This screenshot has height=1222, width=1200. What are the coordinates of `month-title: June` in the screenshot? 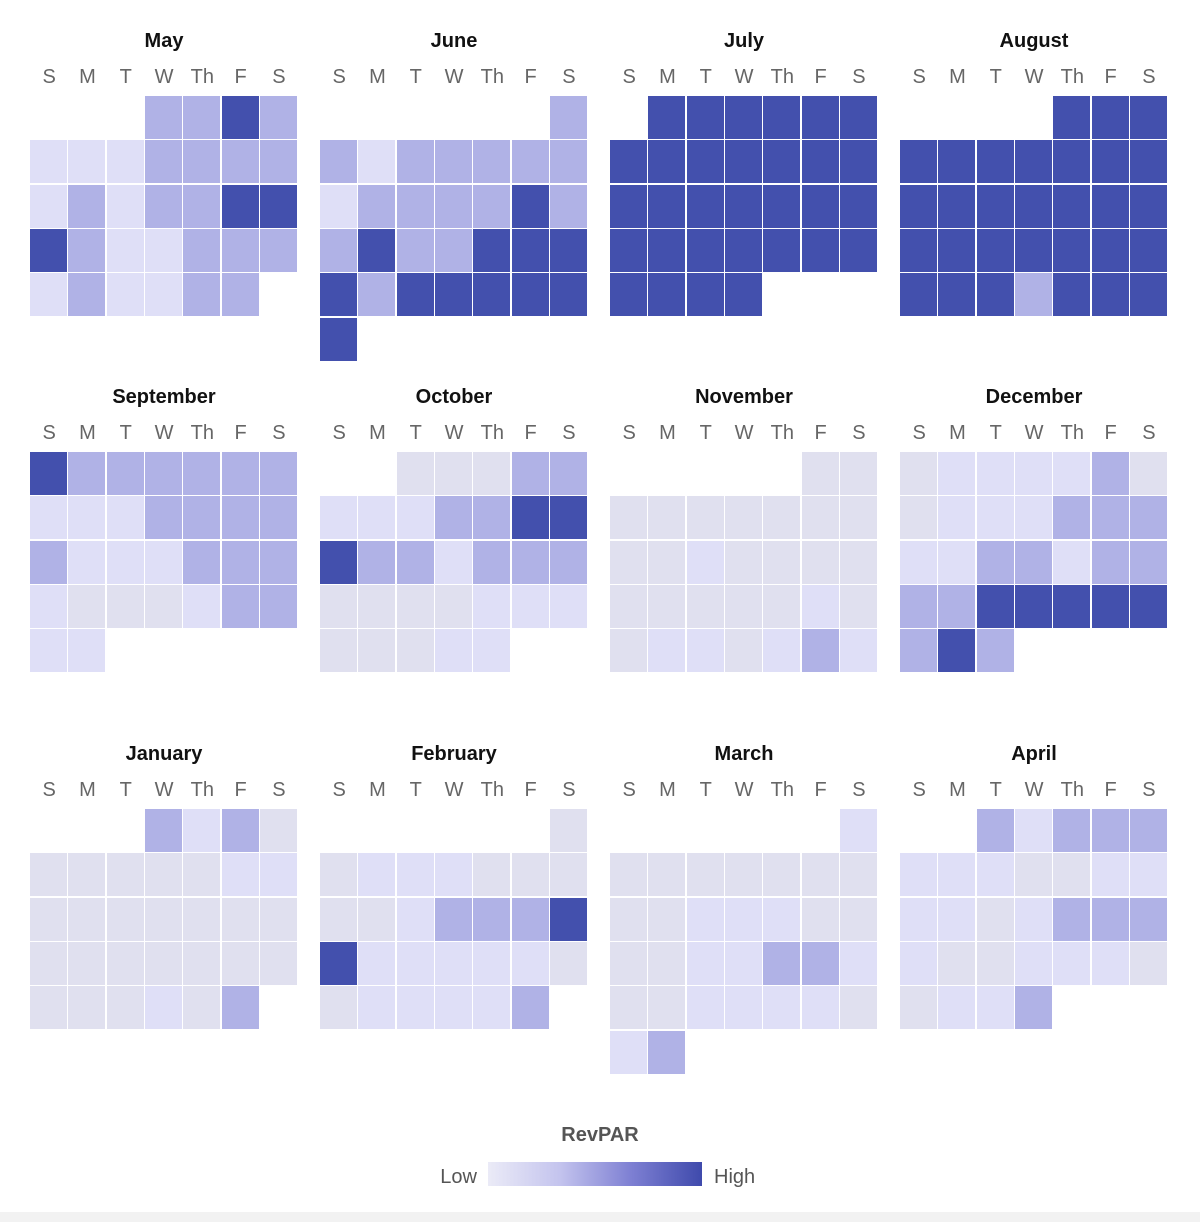 It's located at (454, 41).